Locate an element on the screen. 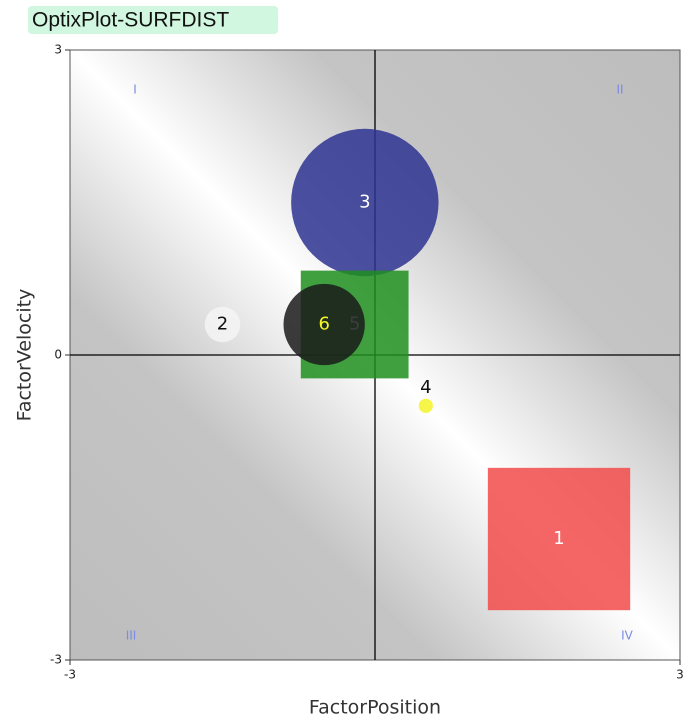 This screenshot has width=692, height=722. quadrant-label: II is located at coordinates (619, 90).